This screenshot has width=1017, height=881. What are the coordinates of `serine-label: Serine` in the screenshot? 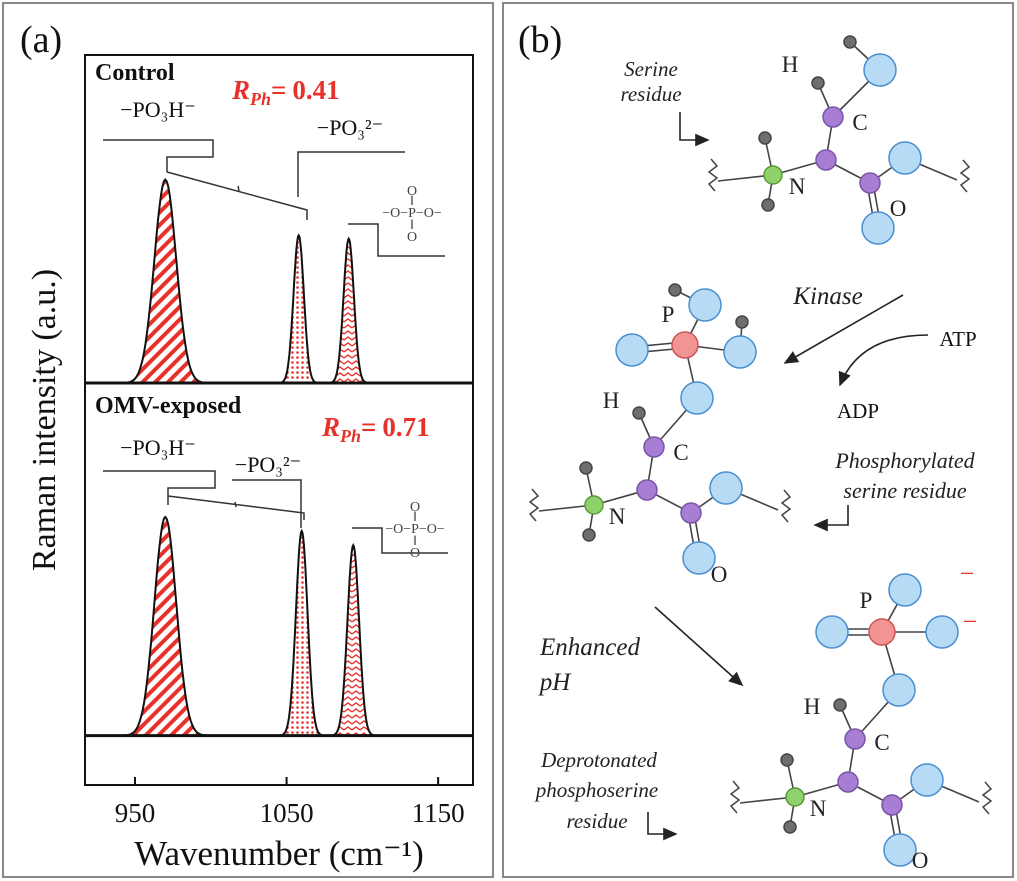 It's located at (651, 69).